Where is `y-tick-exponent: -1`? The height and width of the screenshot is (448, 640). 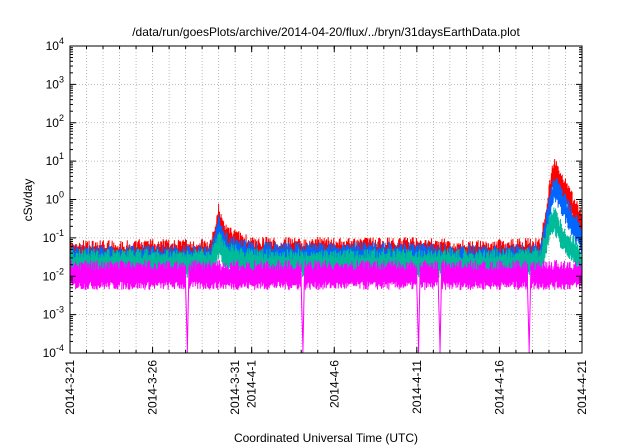
y-tick-exponent: -1 is located at coordinates (60, 233).